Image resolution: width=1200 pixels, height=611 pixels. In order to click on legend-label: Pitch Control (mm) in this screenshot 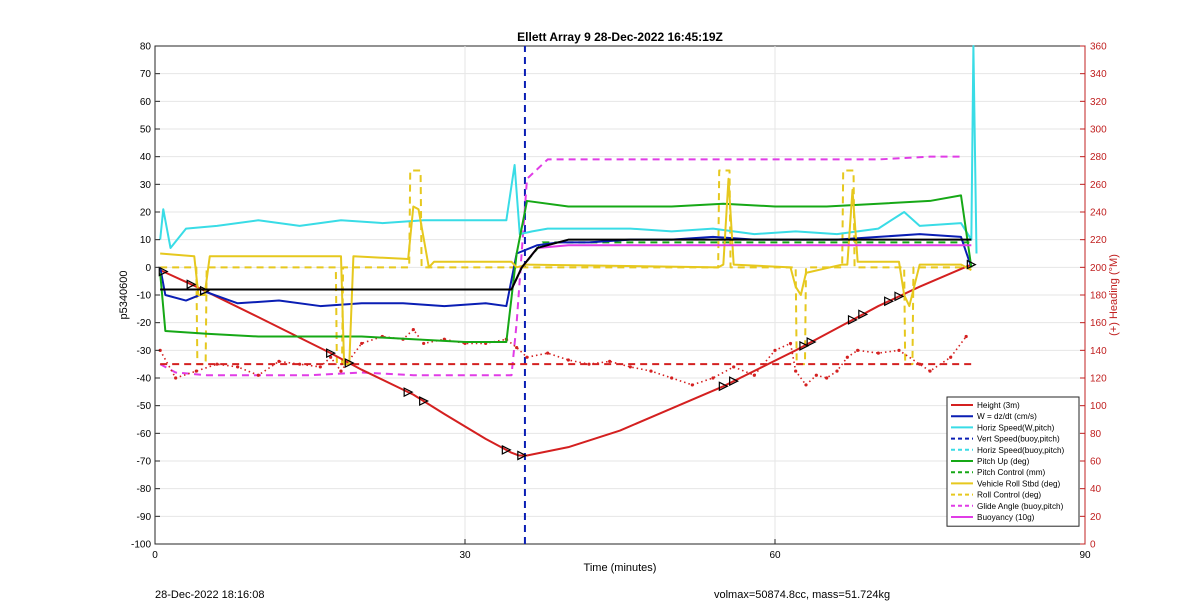, I will do `click(1011, 472)`.